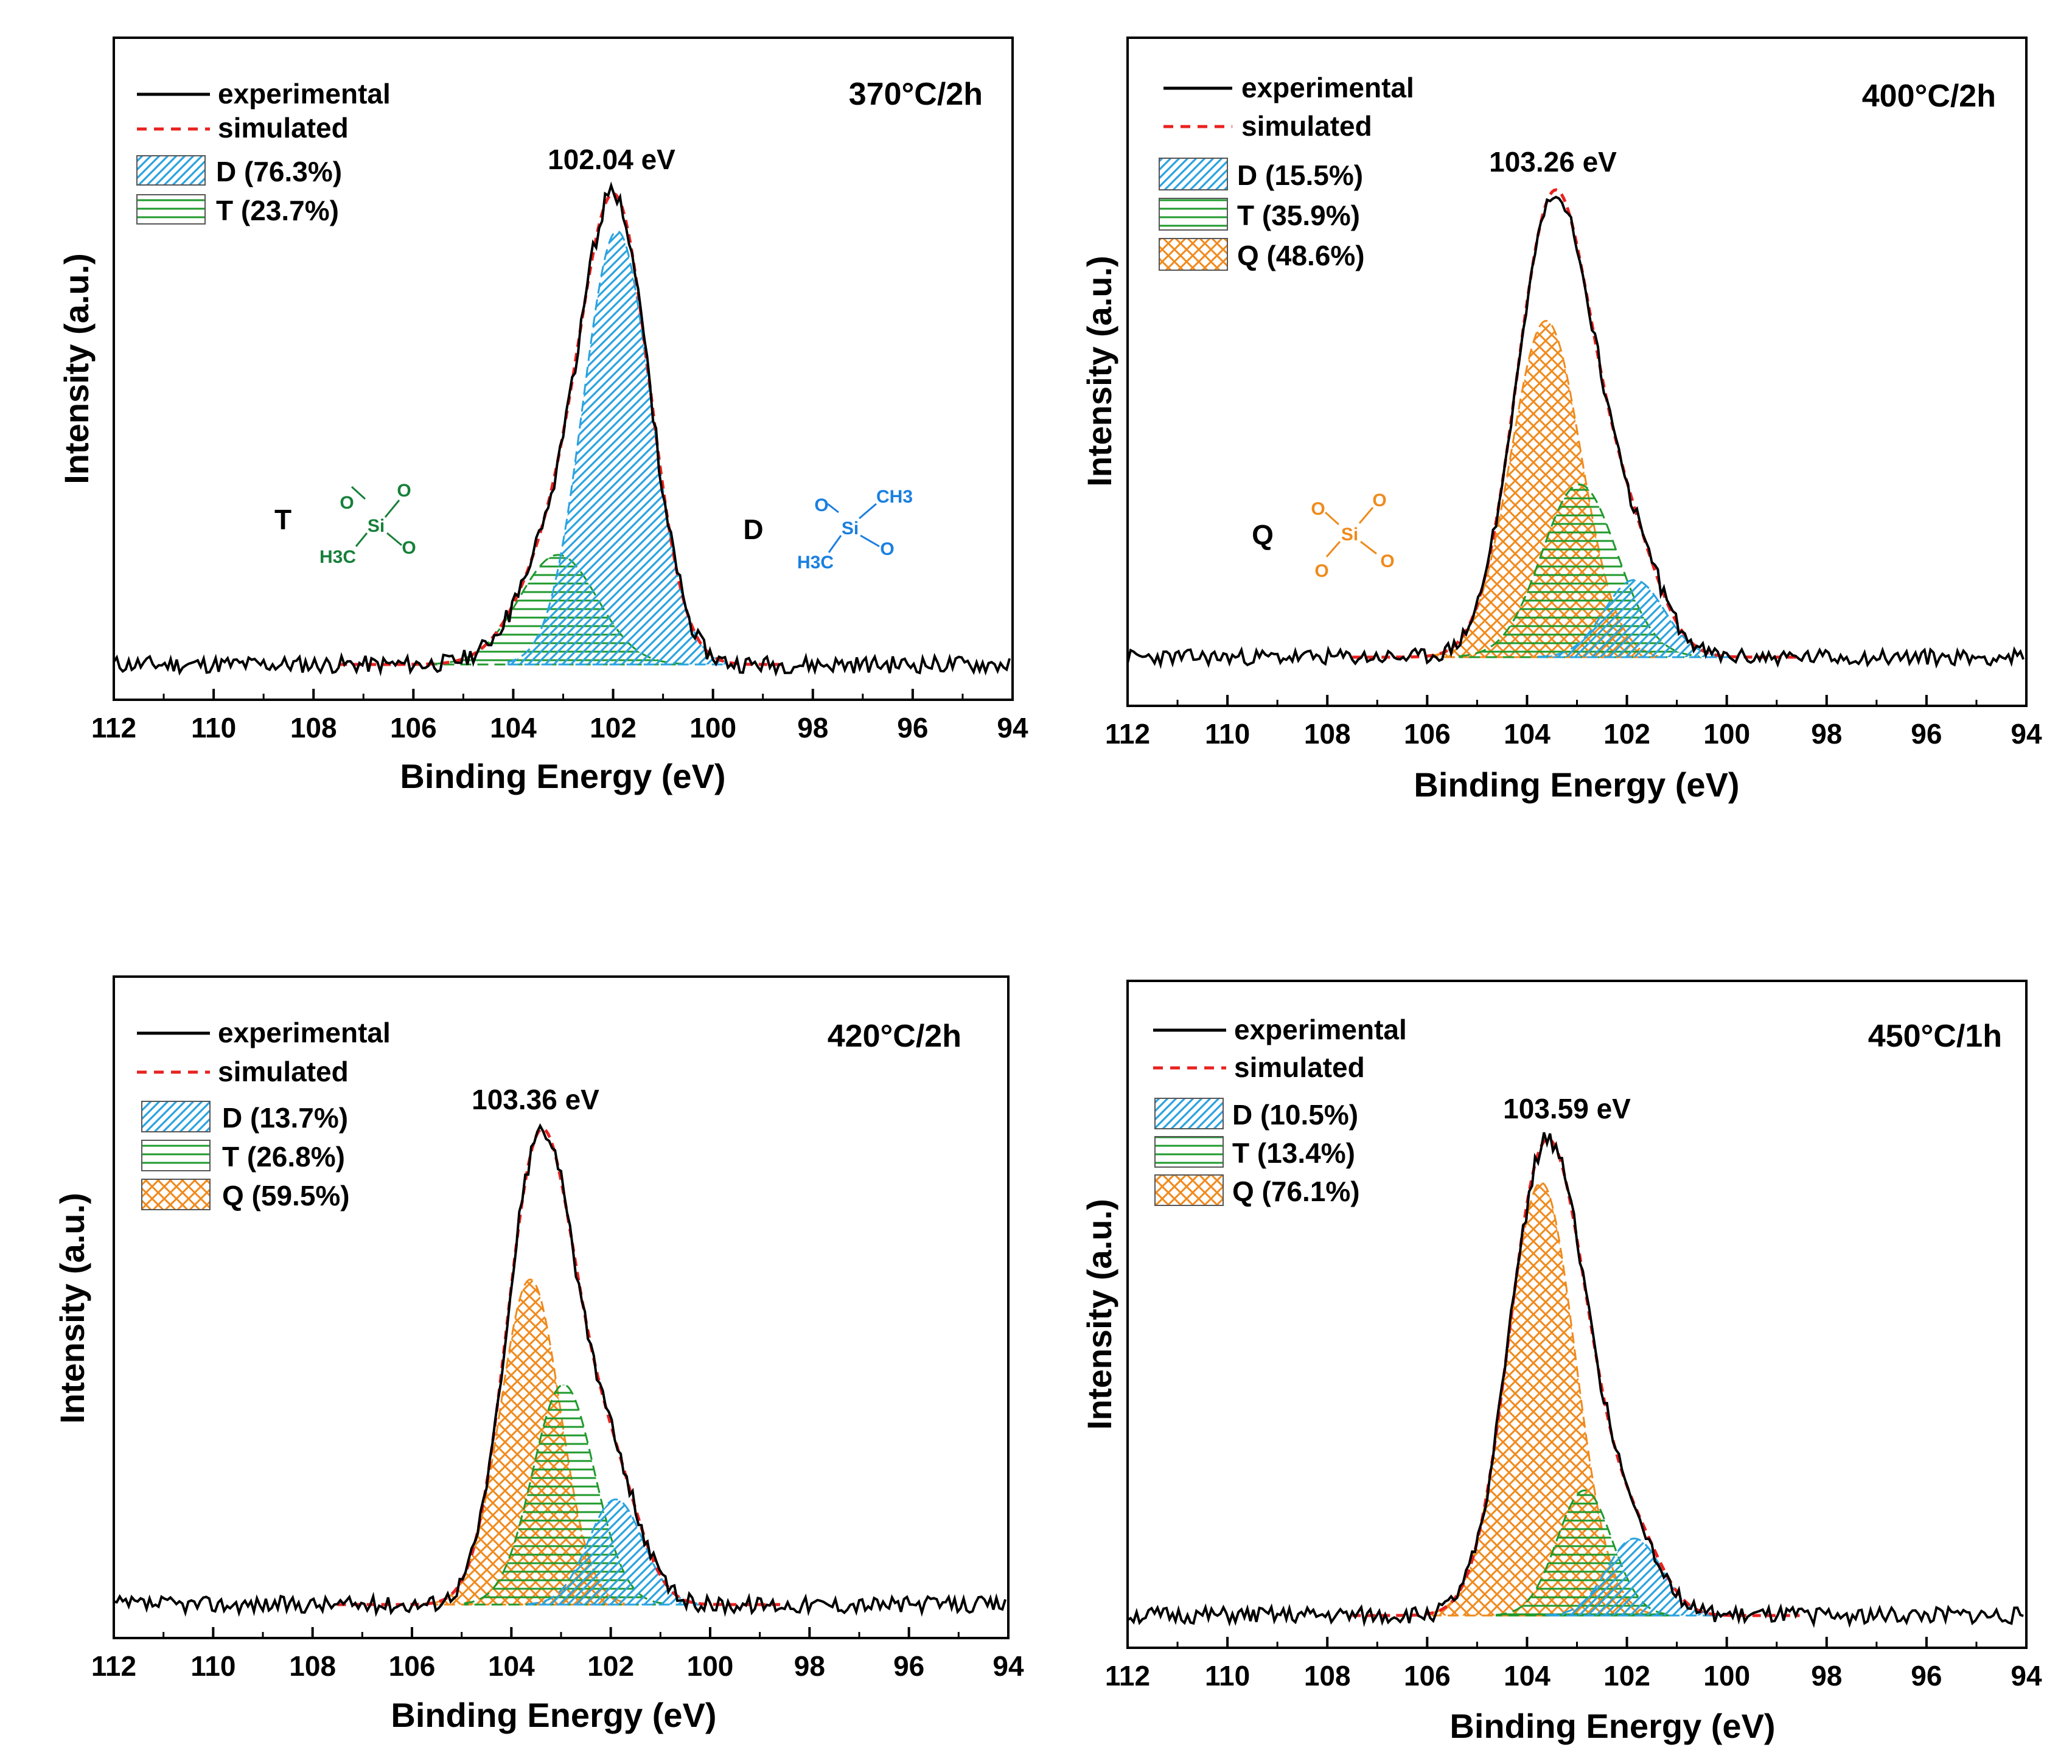 This screenshot has height=1764, width=2072. What do you see at coordinates (1634, 618) in the screenshot?
I see `component-d-fill` at bounding box center [1634, 618].